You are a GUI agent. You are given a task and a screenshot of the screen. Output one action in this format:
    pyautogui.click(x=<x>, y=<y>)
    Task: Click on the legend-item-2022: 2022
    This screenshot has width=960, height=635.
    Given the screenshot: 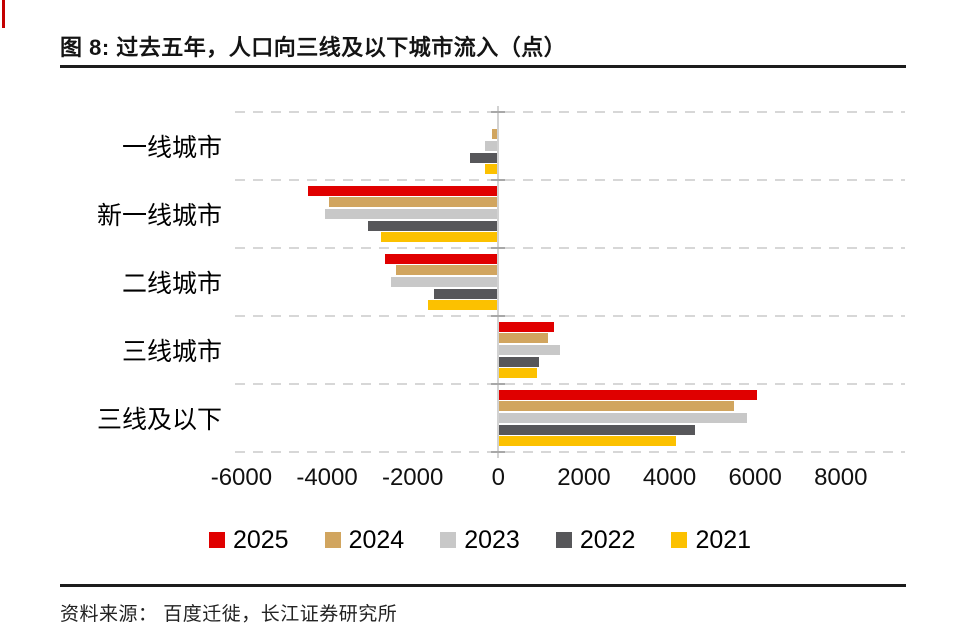 What is the action you would take?
    pyautogui.click(x=595, y=540)
    